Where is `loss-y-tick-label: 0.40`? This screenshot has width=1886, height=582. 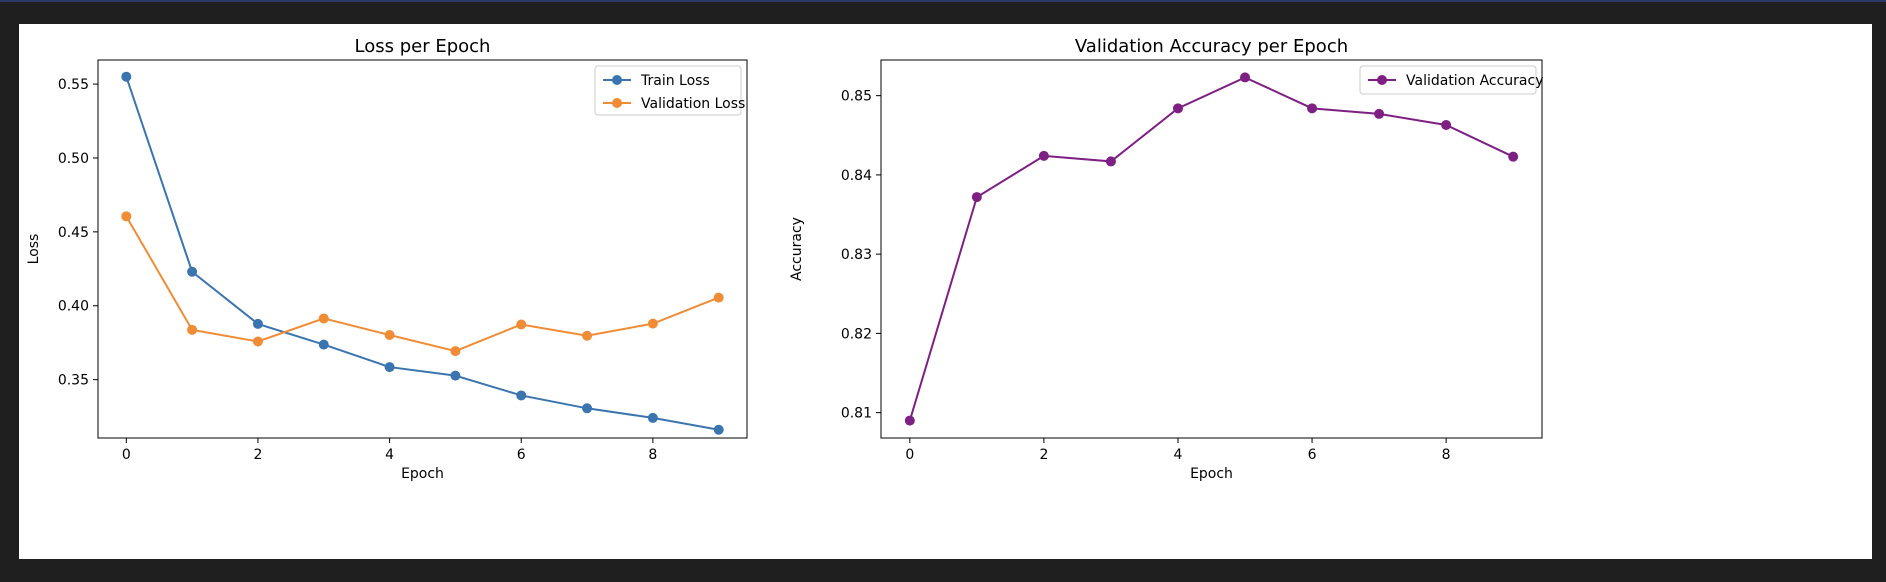 loss-y-tick-label: 0.40 is located at coordinates (73, 307).